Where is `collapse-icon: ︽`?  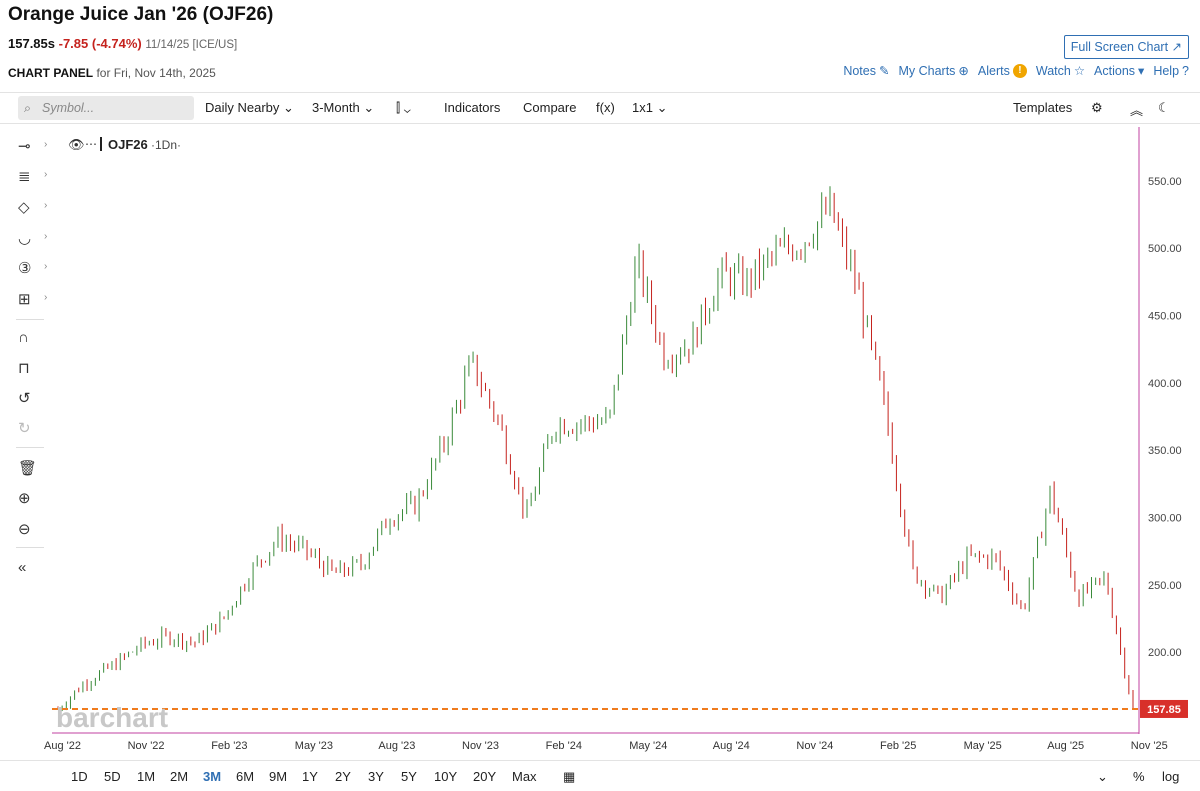
collapse-icon: ︽ is located at coordinates (1137, 110).